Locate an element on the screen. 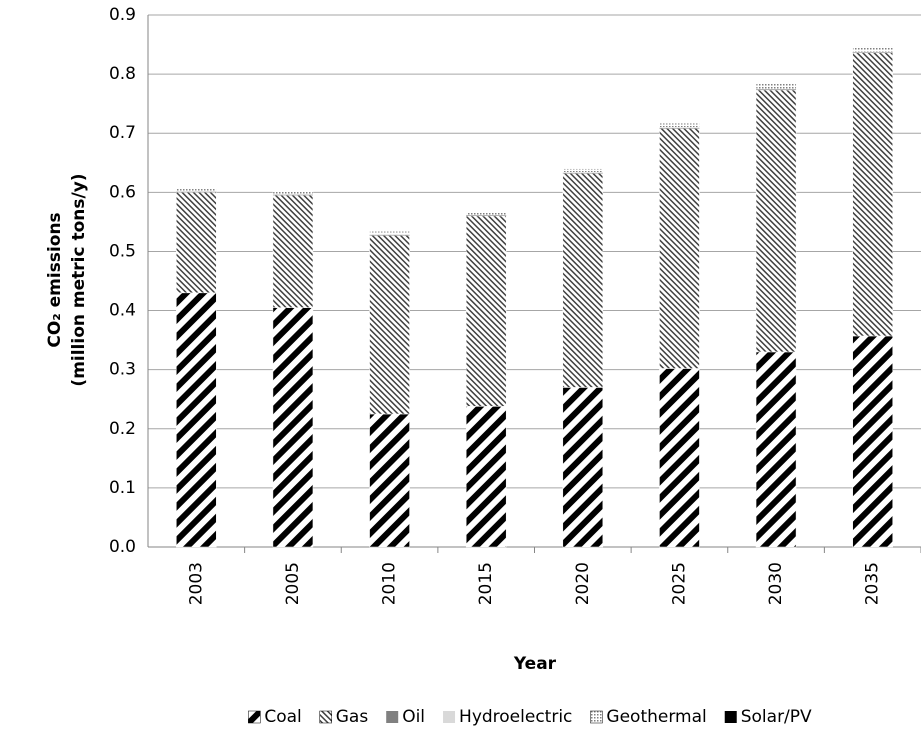 This screenshot has height=732, width=921. x-tick-label: 2025 is located at coordinates (679, 583).